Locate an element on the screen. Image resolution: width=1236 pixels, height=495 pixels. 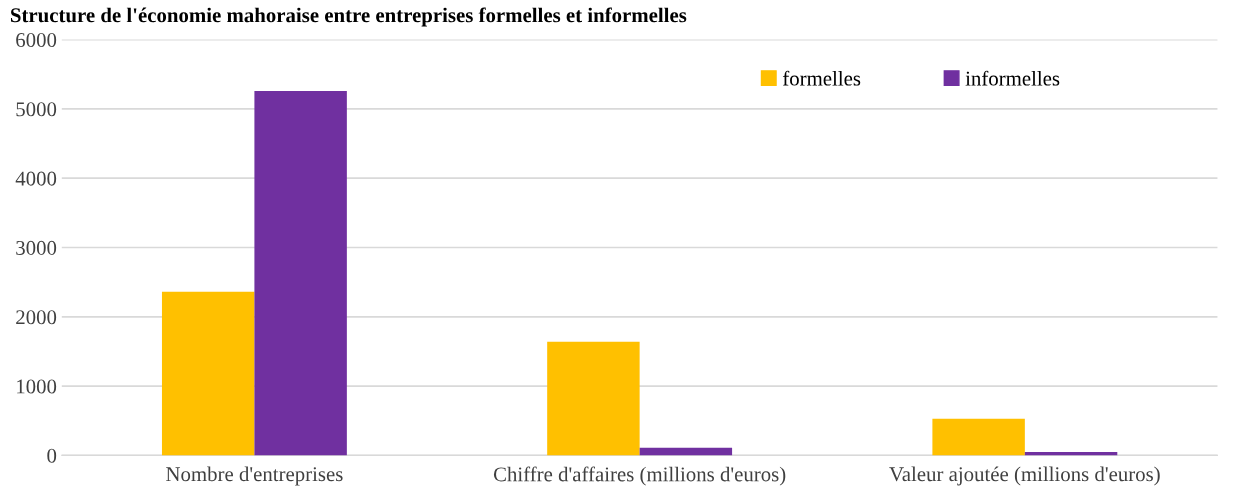
y-tick-label: 3000 is located at coordinates (36, 247).